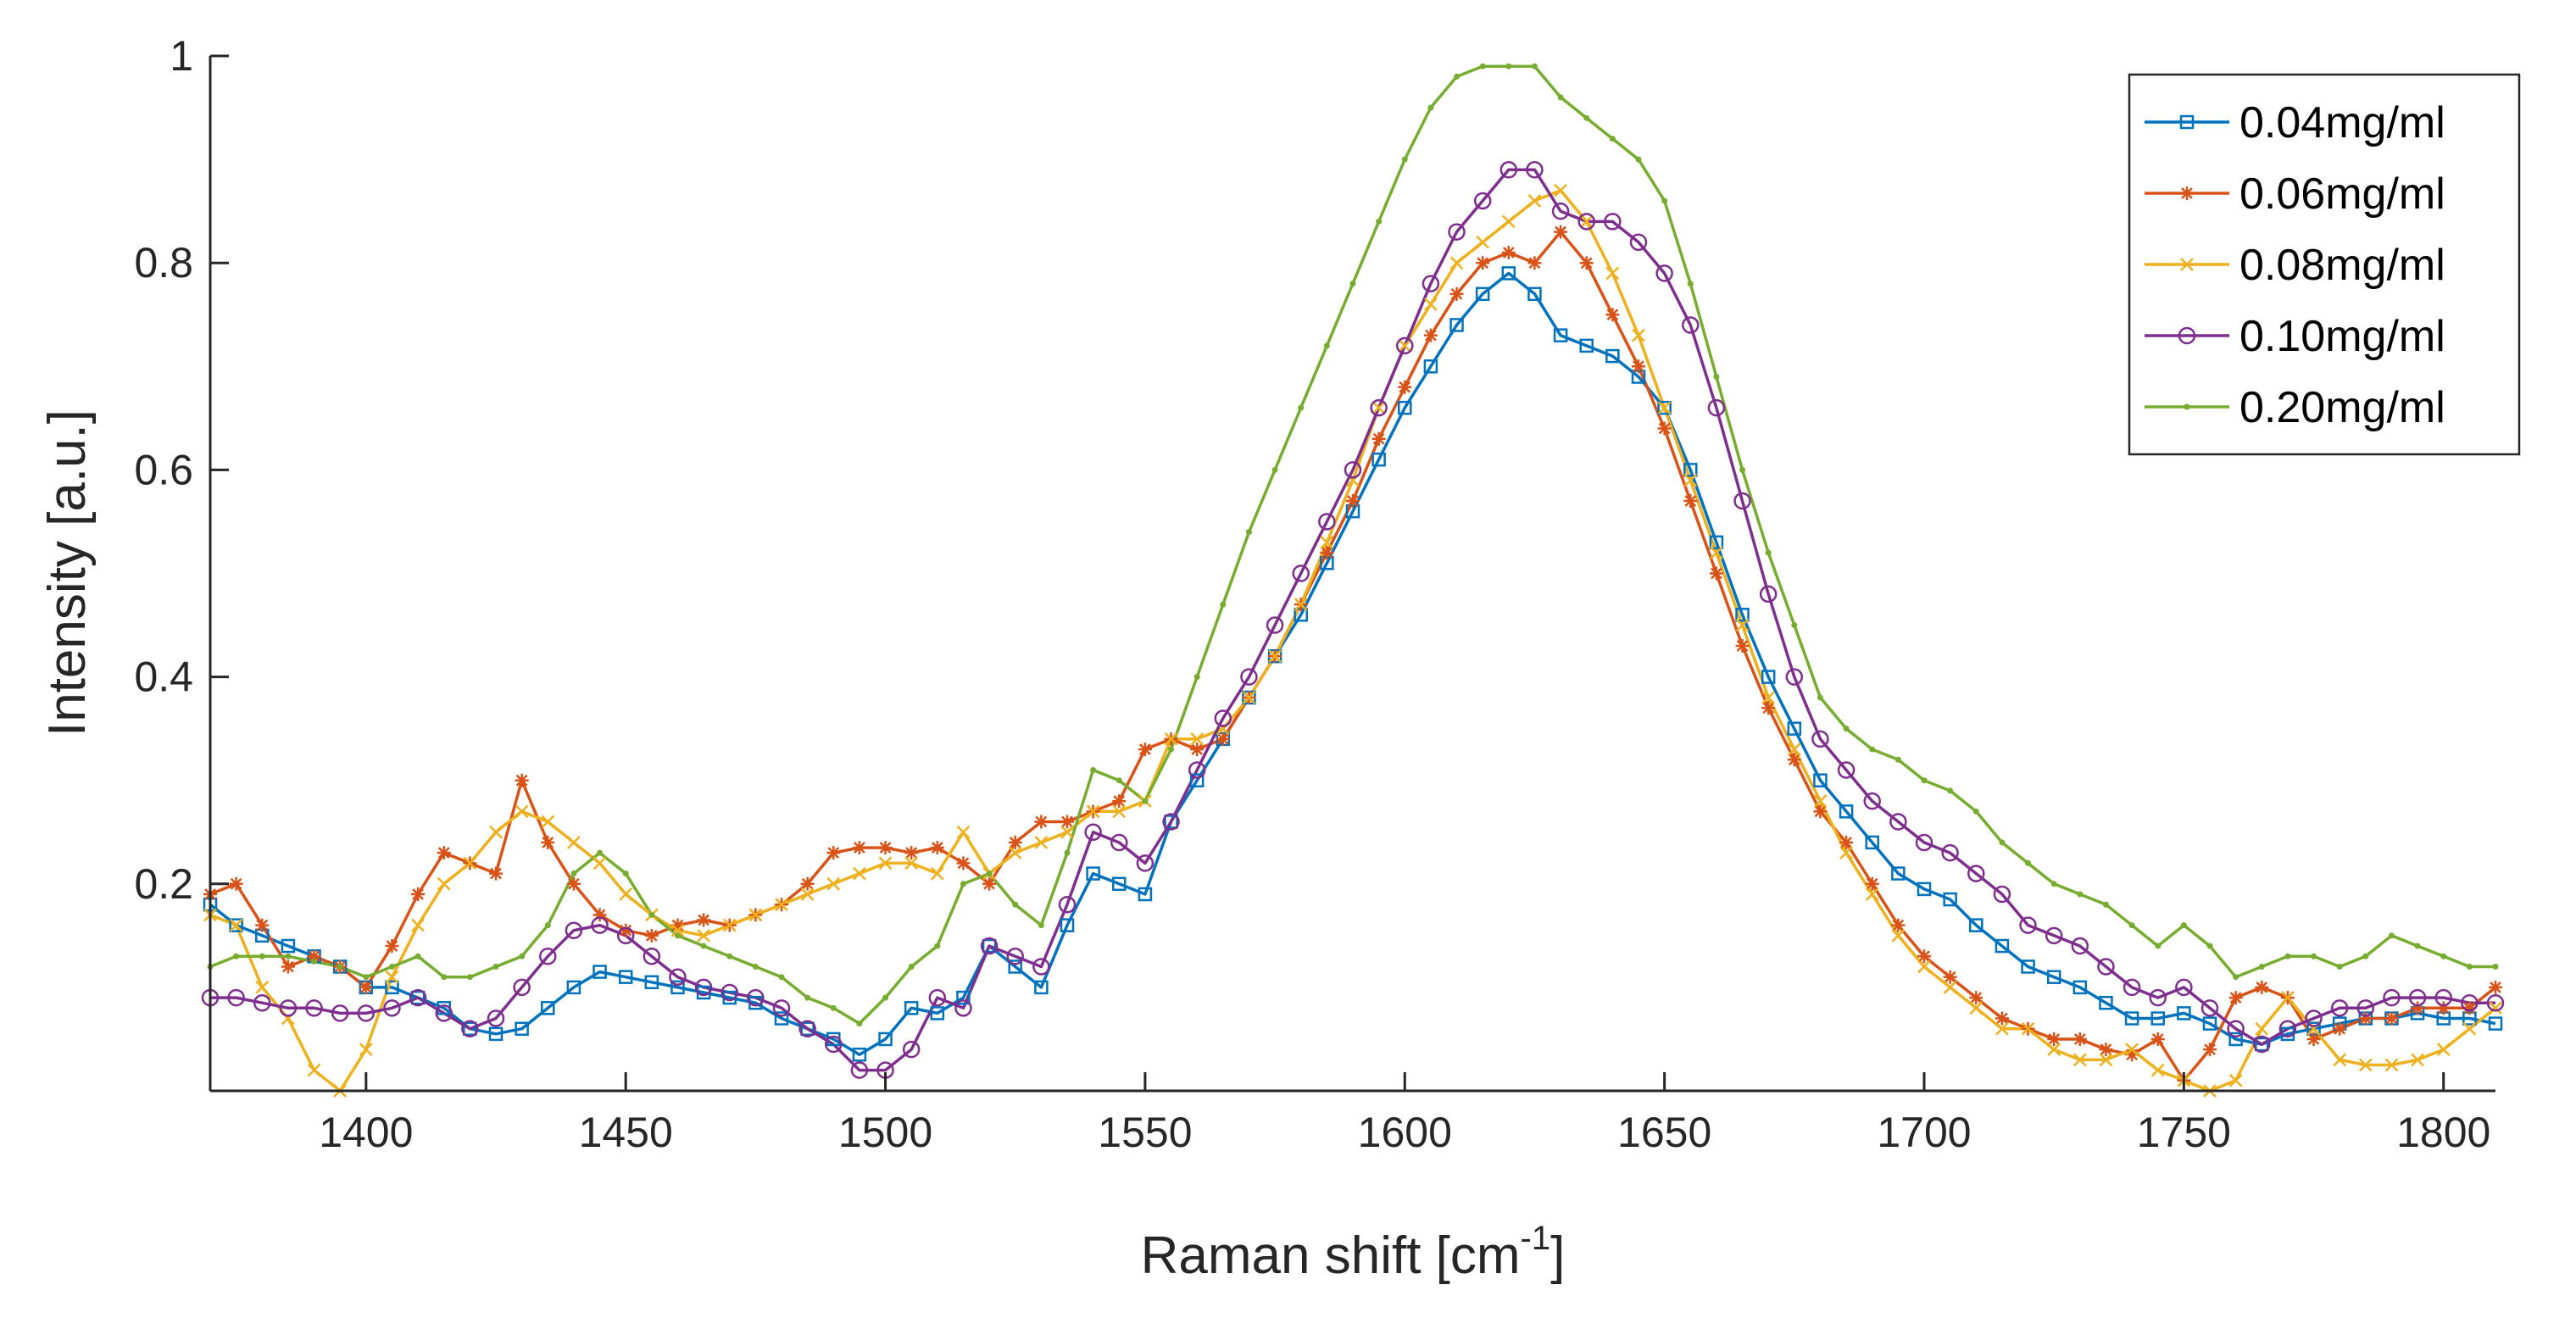  I want to click on x-axis-title-superscript: -1, so click(1536, 1238).